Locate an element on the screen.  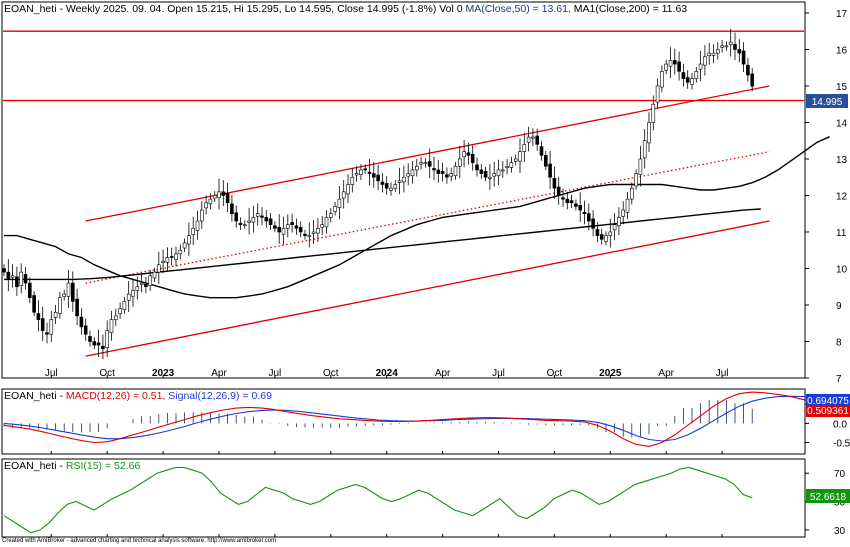
price-y-label-9: 9 is located at coordinates (839, 306).